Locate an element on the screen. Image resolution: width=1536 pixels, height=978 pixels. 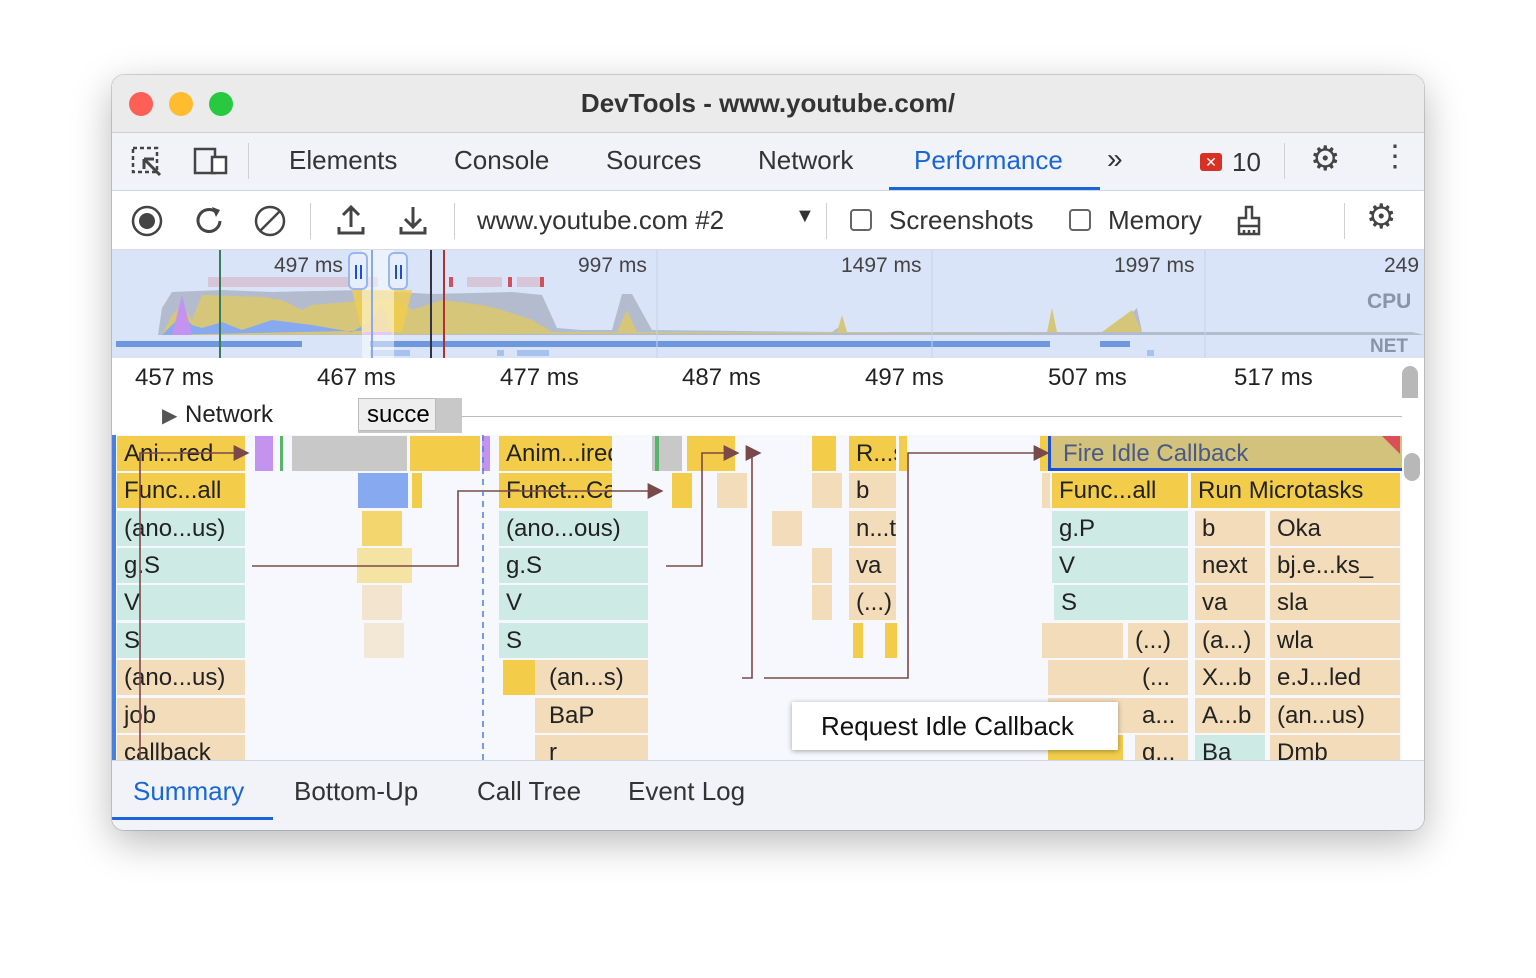
tooltip: Request Idle Callback is located at coordinates (955, 726).